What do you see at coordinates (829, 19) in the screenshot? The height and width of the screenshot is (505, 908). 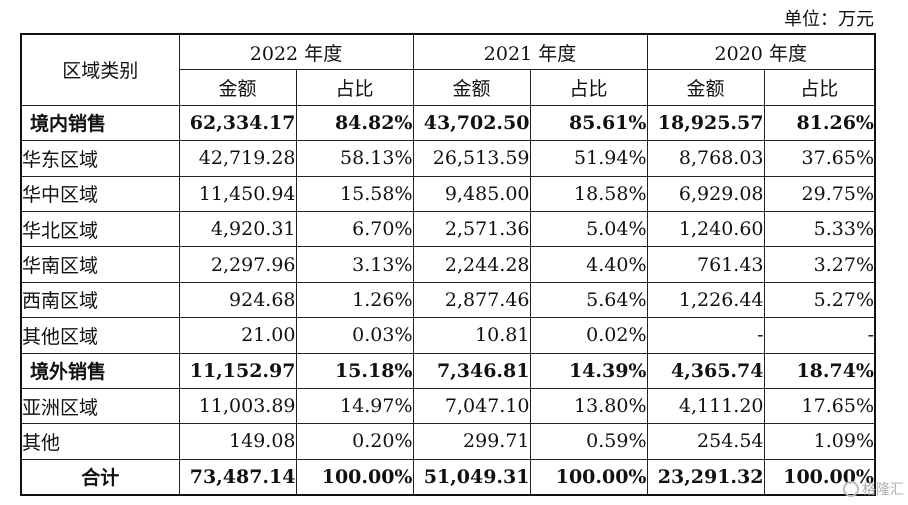 I see `unit-label: 单位：万元` at bounding box center [829, 19].